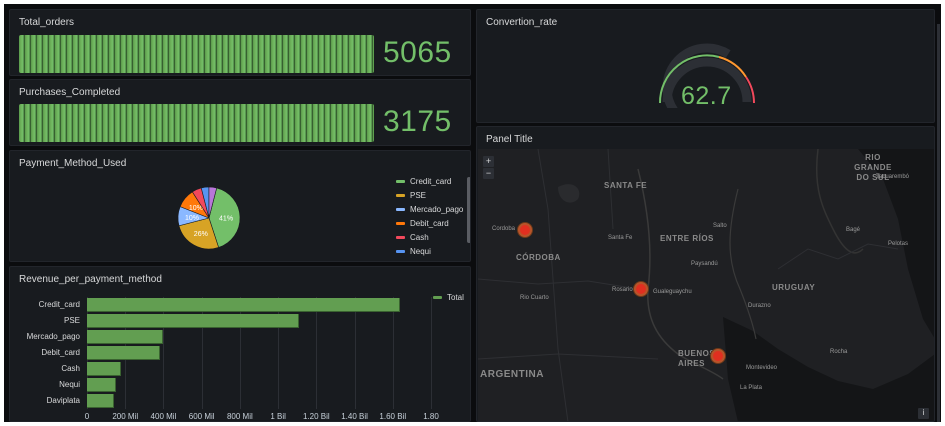 This screenshot has height=426, width=945. I want to click on map-label: ARGENTINA, so click(512, 374).